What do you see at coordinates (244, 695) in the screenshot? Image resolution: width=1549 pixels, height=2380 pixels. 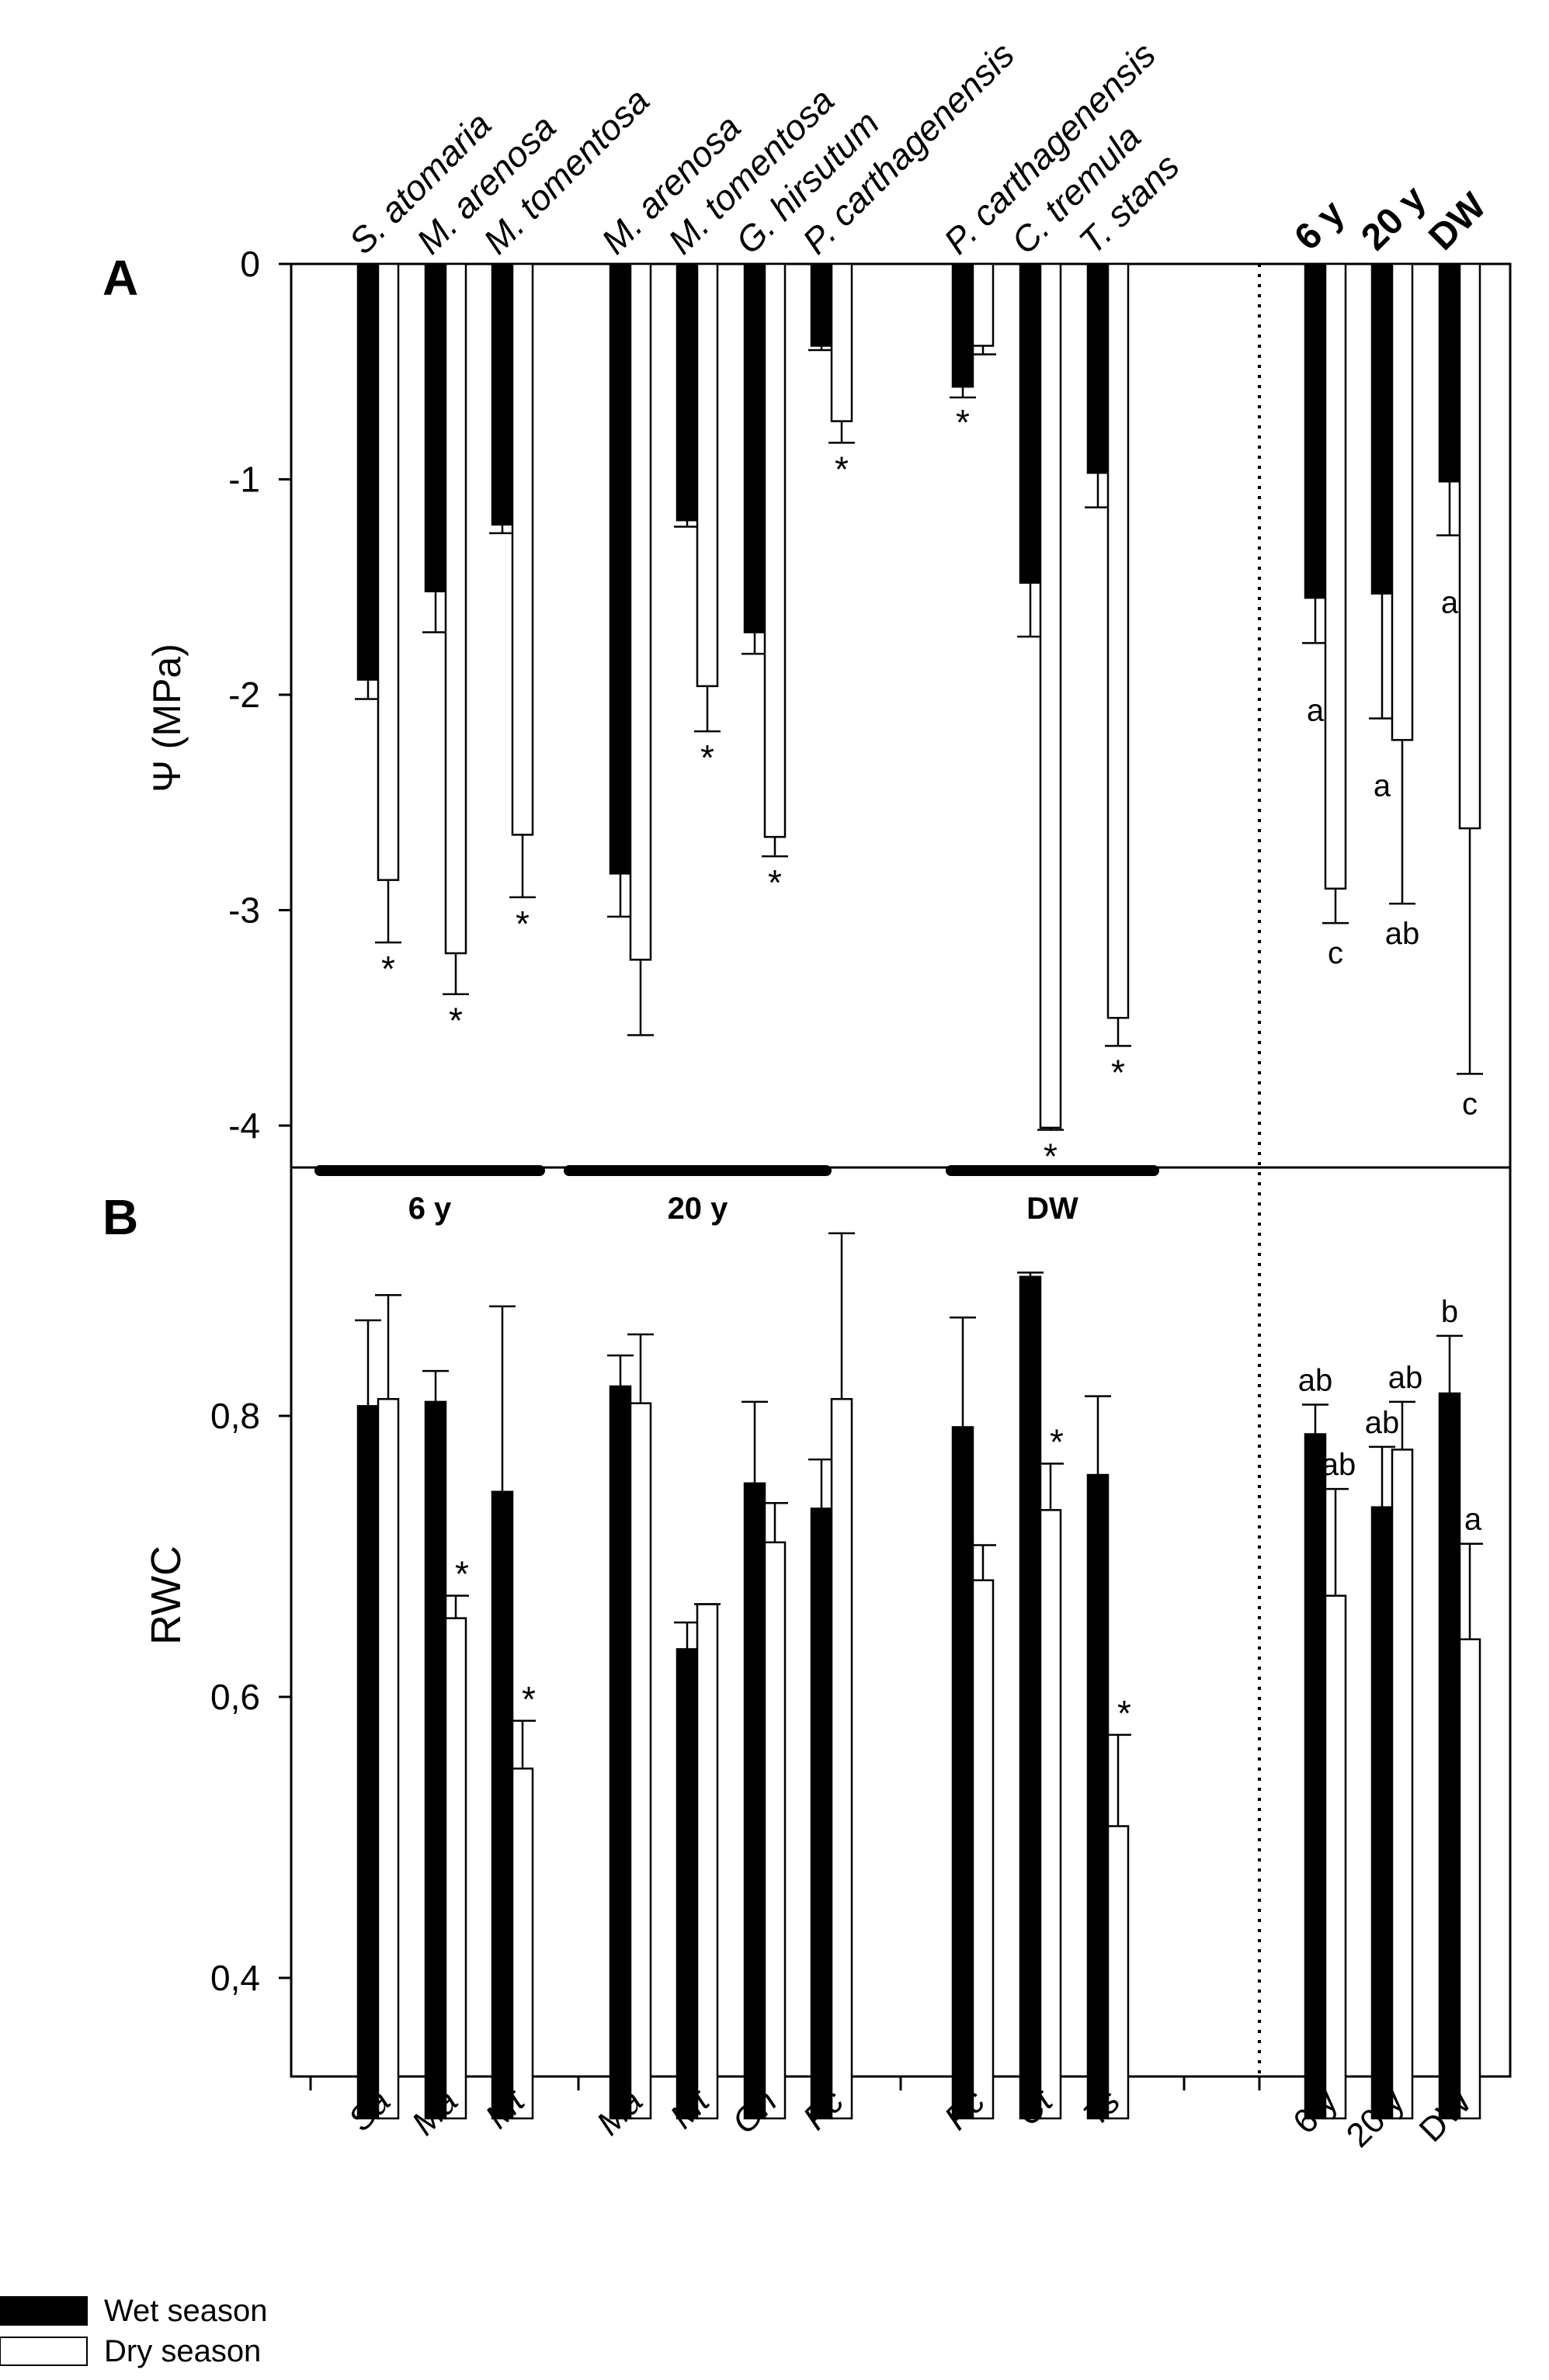 I see `y-tick-label-a: -2` at bounding box center [244, 695].